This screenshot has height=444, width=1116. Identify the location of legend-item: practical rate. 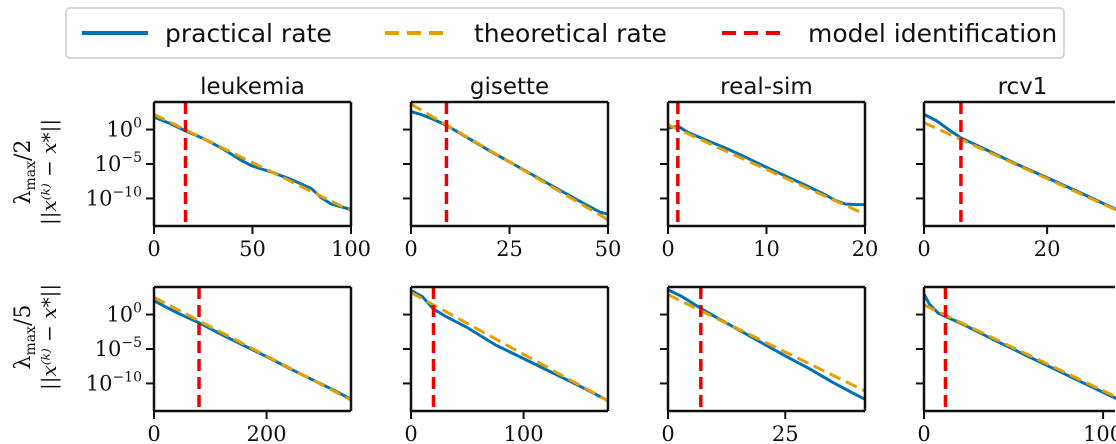
(207, 33).